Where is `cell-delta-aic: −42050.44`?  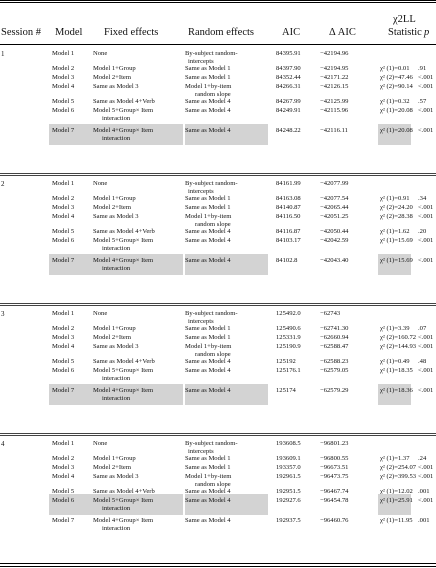
cell-delta-aic: −42050.44 is located at coordinates (334, 231).